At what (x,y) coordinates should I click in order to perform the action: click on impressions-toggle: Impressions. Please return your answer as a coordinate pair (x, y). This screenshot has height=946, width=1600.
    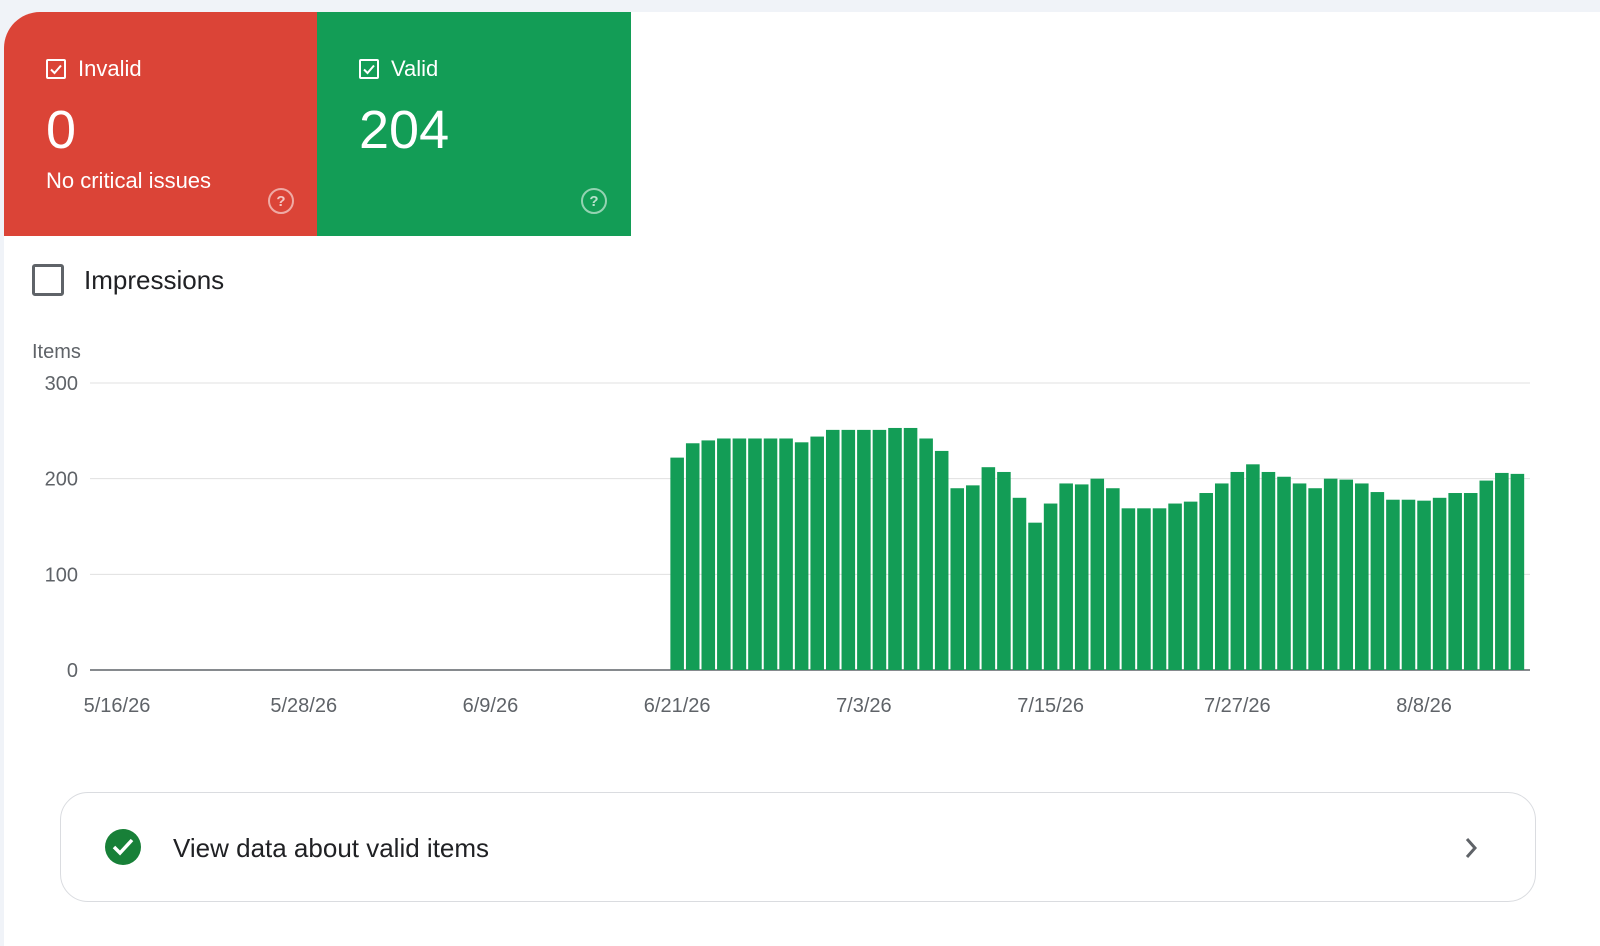
    Looking at the image, I should click on (128, 280).